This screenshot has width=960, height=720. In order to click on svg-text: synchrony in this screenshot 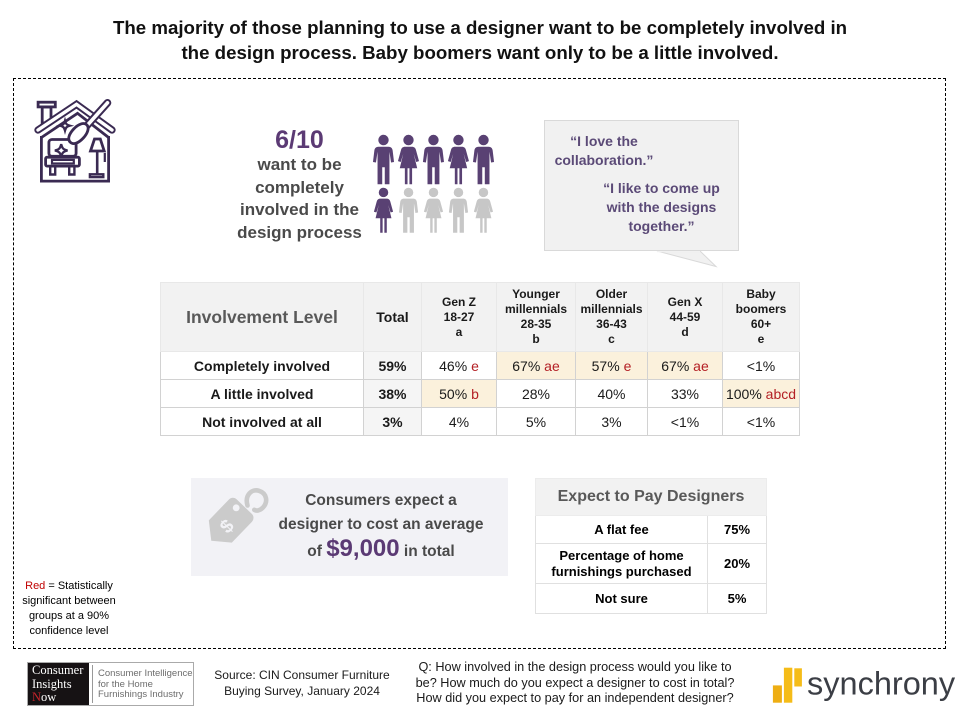, I will do `click(881, 684)`.